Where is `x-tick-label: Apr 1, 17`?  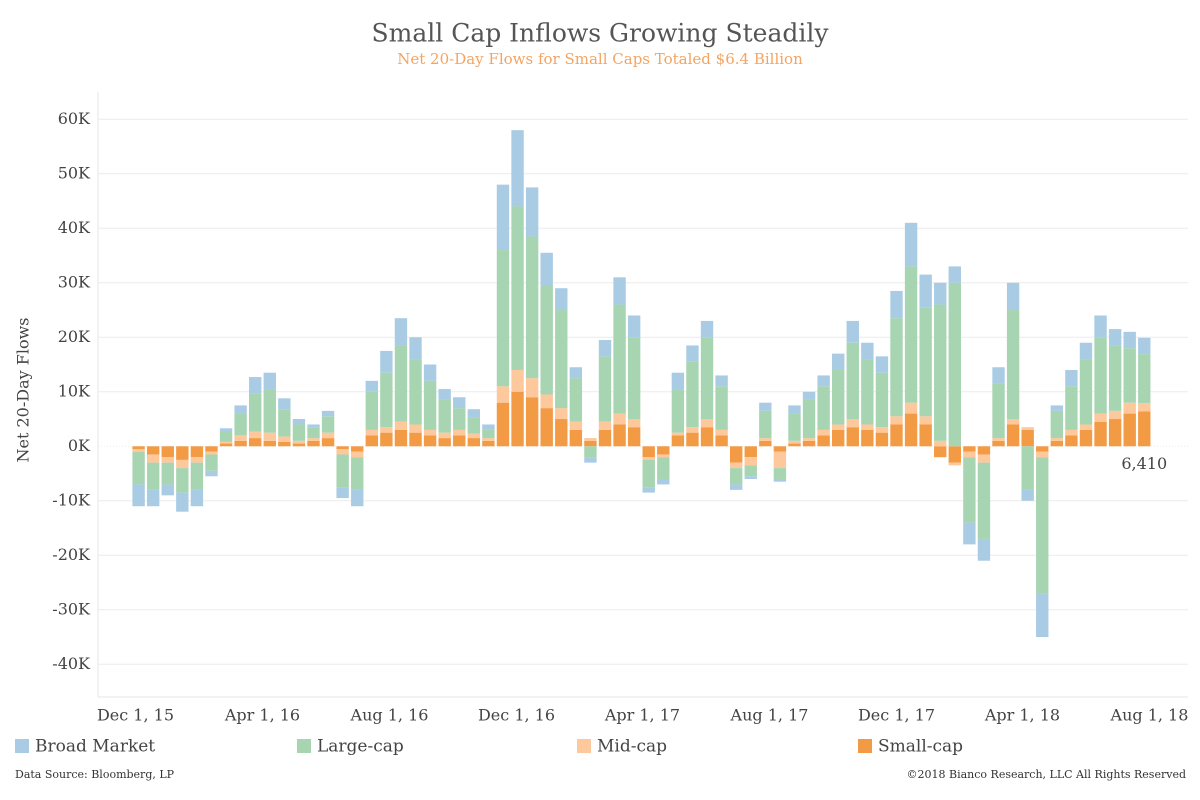
x-tick-label: Apr 1, 17 is located at coordinates (642, 715).